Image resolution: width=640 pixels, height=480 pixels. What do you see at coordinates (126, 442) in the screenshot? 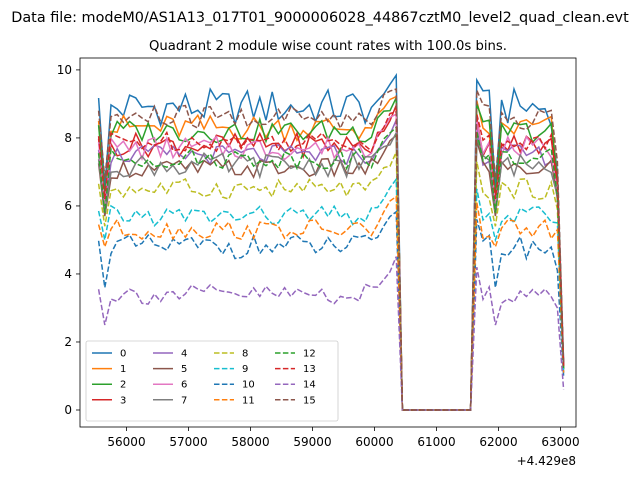
I see `x-tick-label: 56000` at bounding box center [126, 442].